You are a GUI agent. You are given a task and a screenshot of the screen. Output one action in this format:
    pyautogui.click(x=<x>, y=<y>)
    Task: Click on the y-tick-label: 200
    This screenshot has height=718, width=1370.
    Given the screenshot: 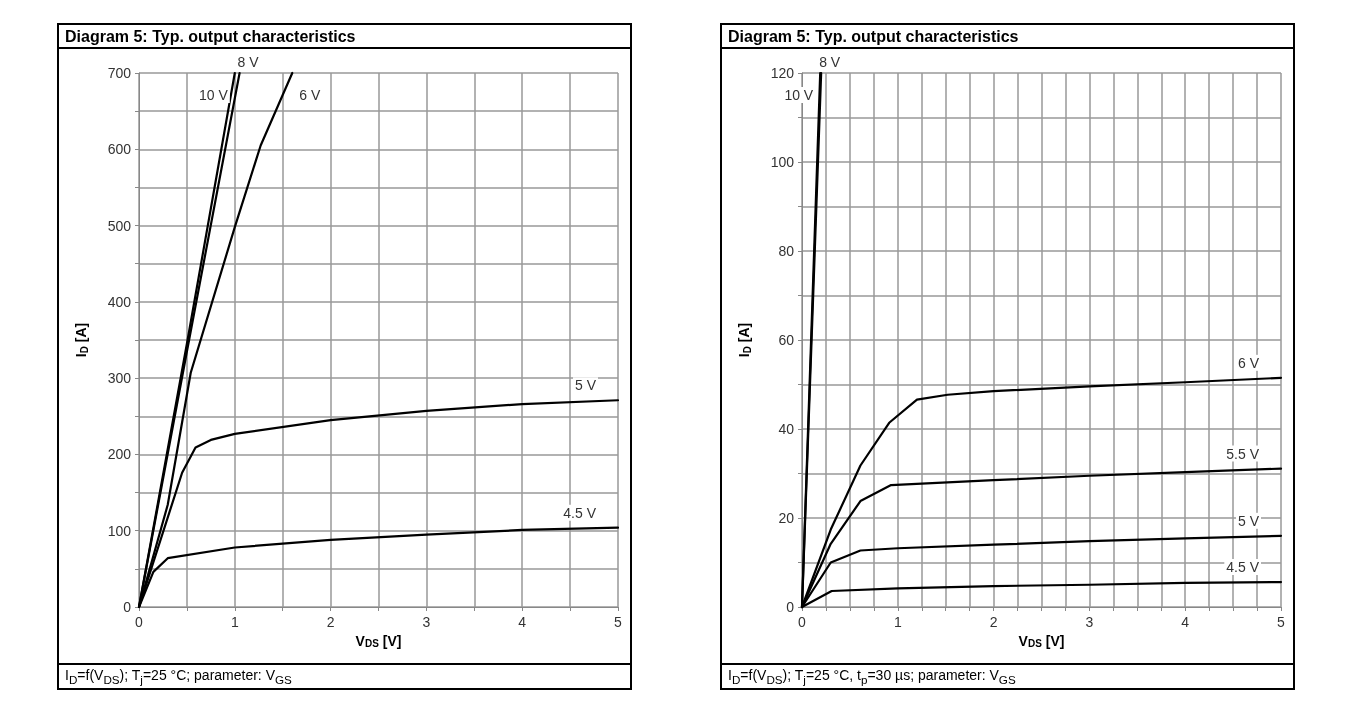 What is the action you would take?
    pyautogui.click(x=119, y=454)
    